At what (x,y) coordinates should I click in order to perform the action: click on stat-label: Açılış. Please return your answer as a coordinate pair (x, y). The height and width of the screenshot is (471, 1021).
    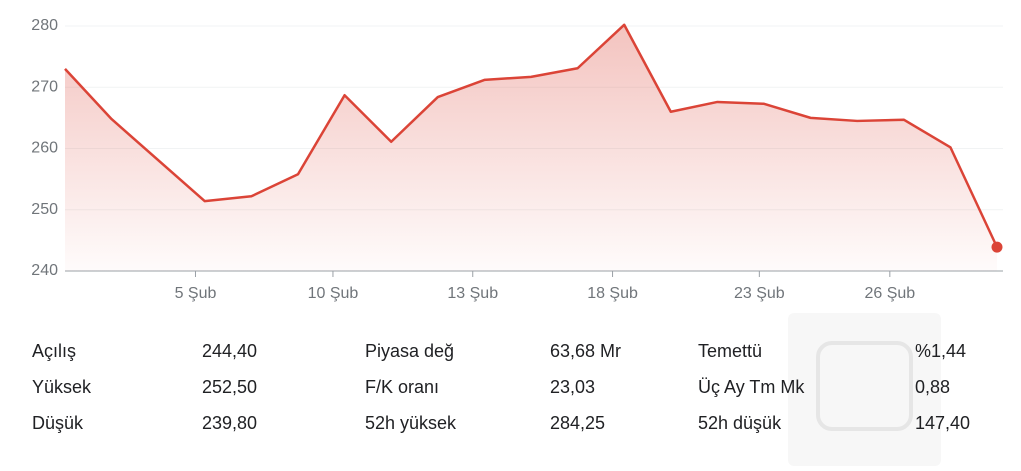
    Looking at the image, I should click on (54, 351).